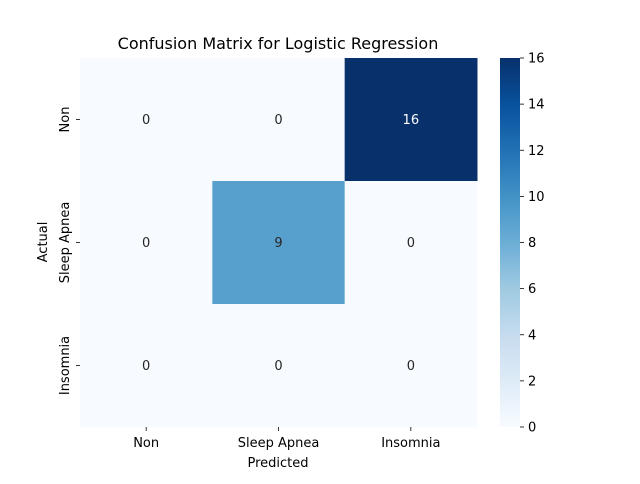 This screenshot has width=640, height=484. I want to click on colorbar-tick-label: 10, so click(536, 197).